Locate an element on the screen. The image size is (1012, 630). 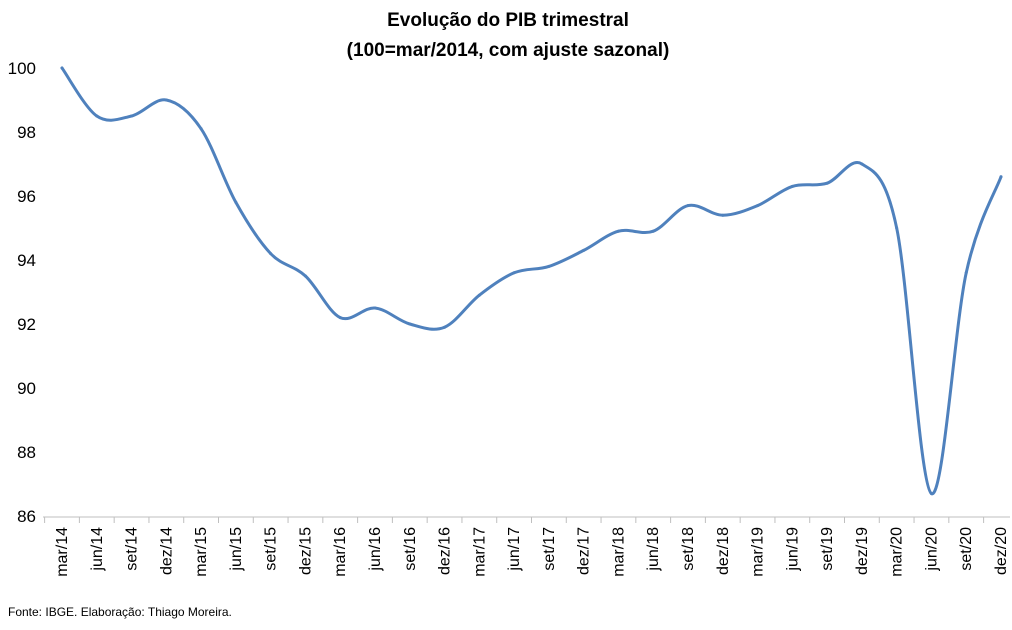
x-tick-label: dez/20 is located at coordinates (1001, 551).